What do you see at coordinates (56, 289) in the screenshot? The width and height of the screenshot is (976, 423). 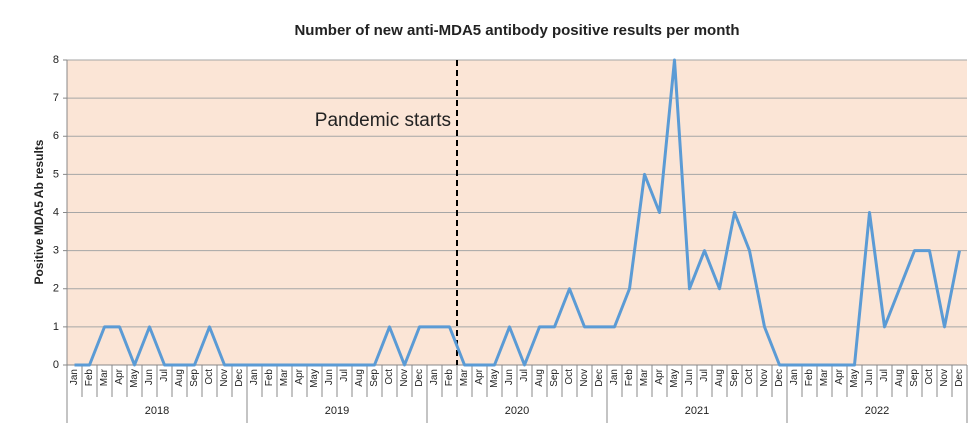 I see `y-tick-label: 2` at bounding box center [56, 289].